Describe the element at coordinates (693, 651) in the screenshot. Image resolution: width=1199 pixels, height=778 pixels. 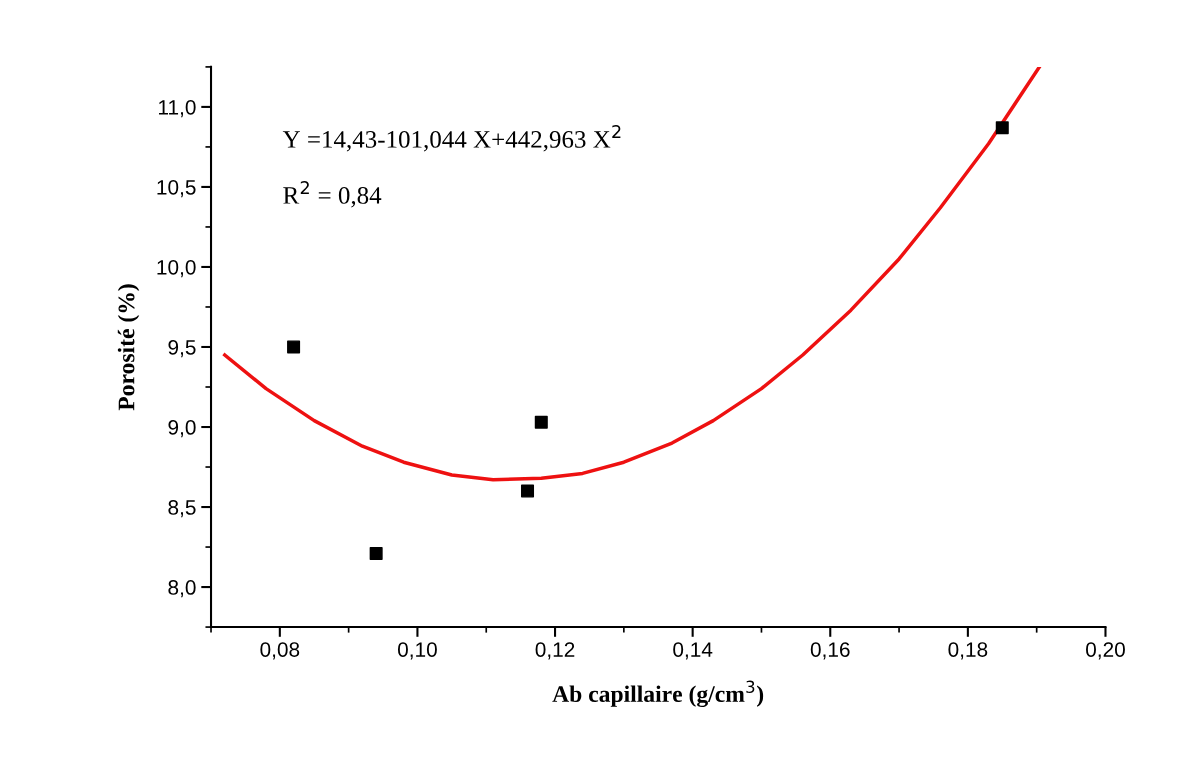
I see `x-tick-label: 0,14` at that location.